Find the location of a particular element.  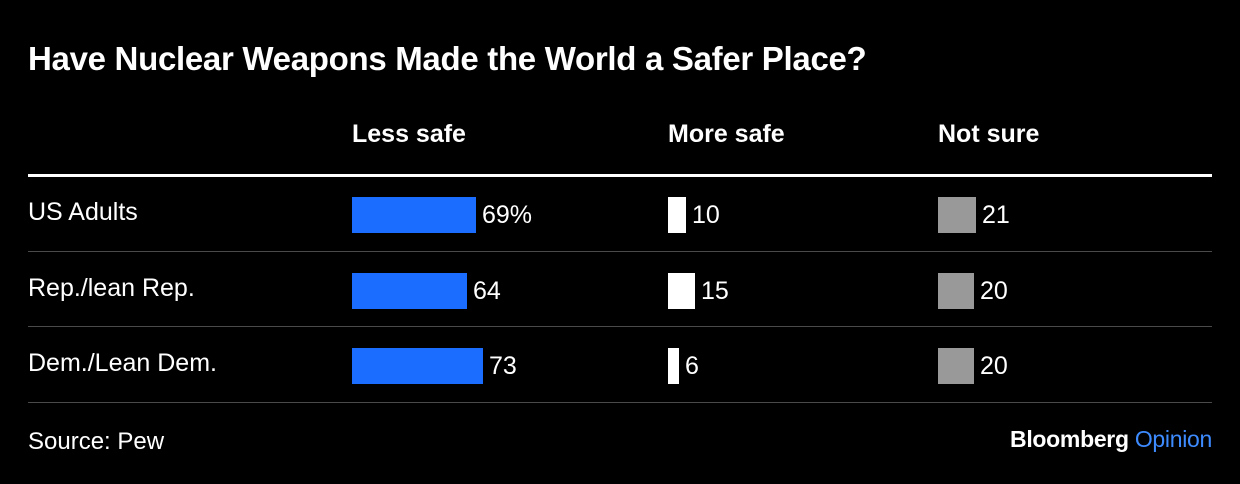

brand-logo: Bloomberg Opinion is located at coordinates (1111, 439).